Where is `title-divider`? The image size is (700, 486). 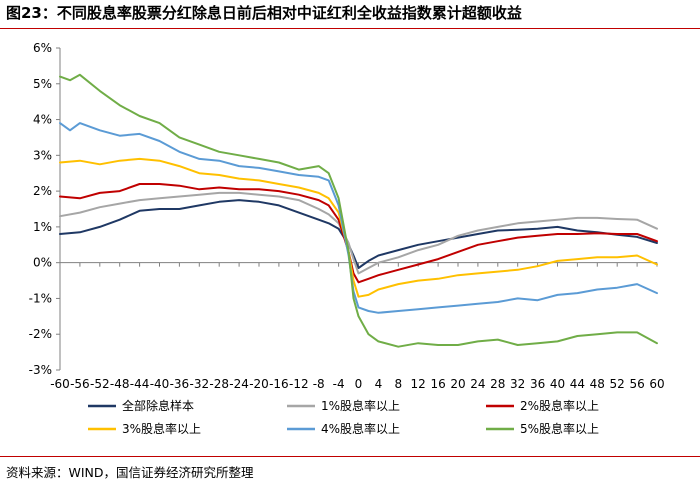
title-divider is located at coordinates (350, 28).